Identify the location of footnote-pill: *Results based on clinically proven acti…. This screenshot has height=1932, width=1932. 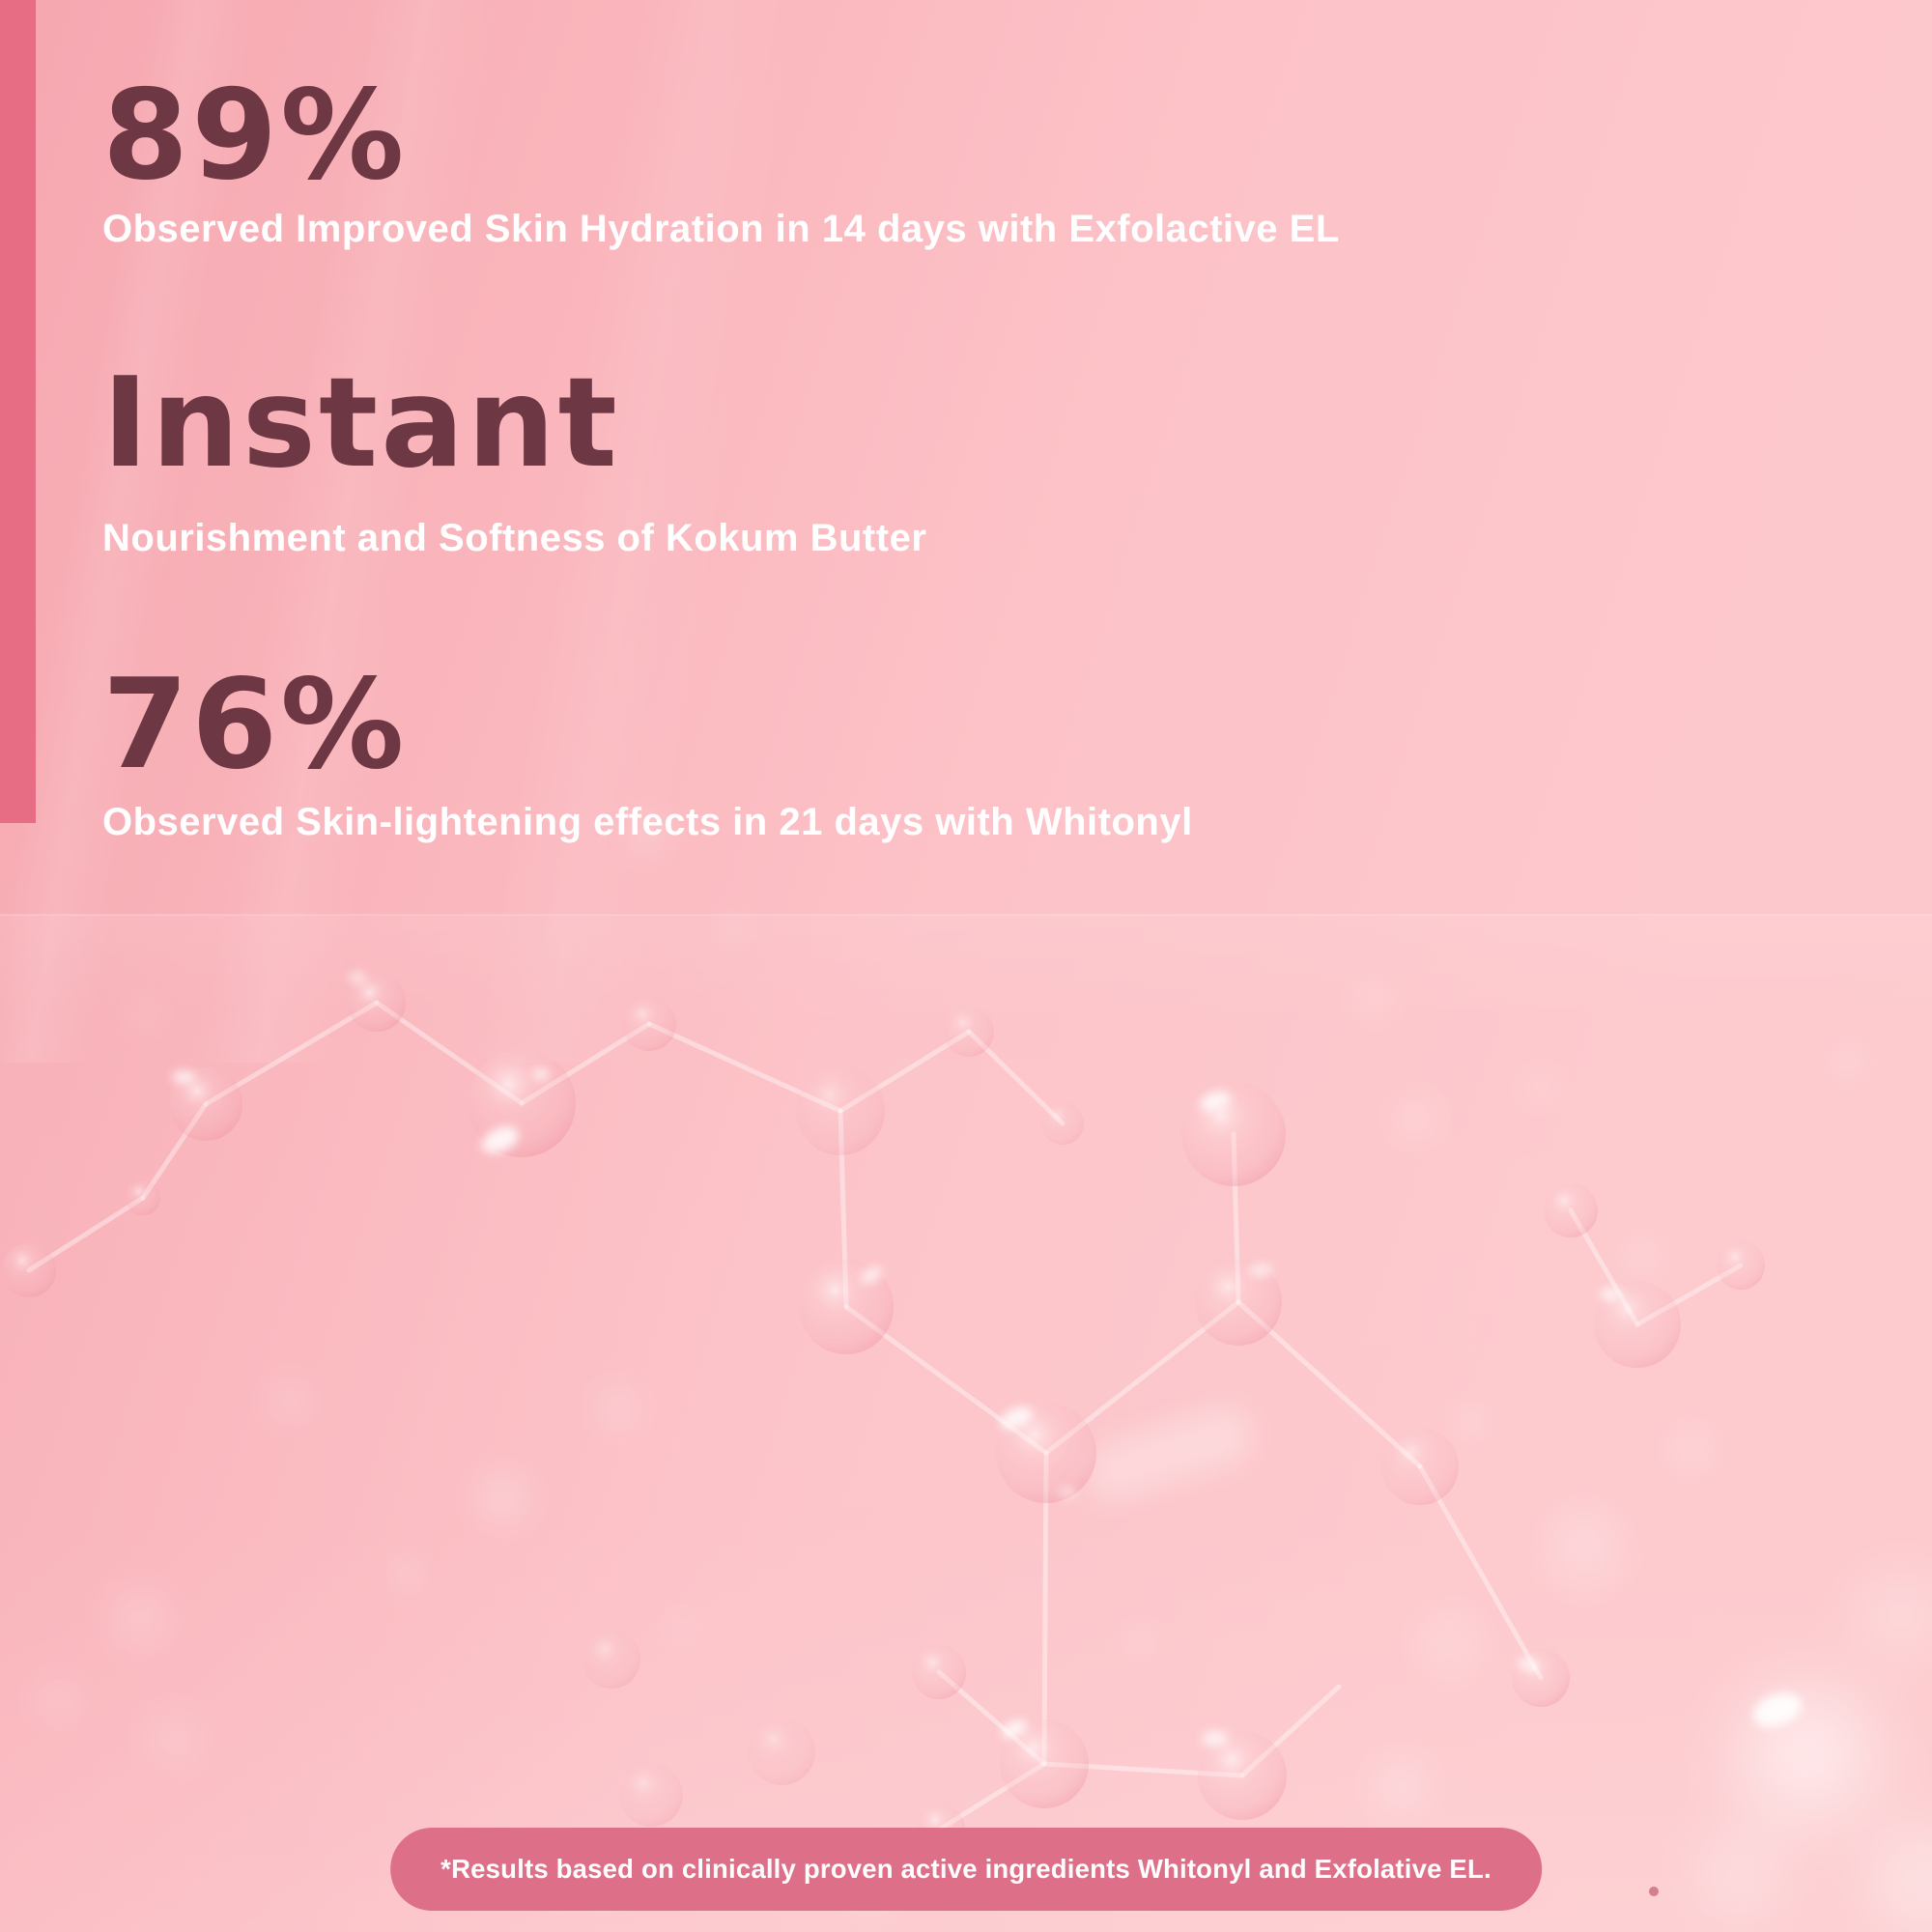
(966, 1869).